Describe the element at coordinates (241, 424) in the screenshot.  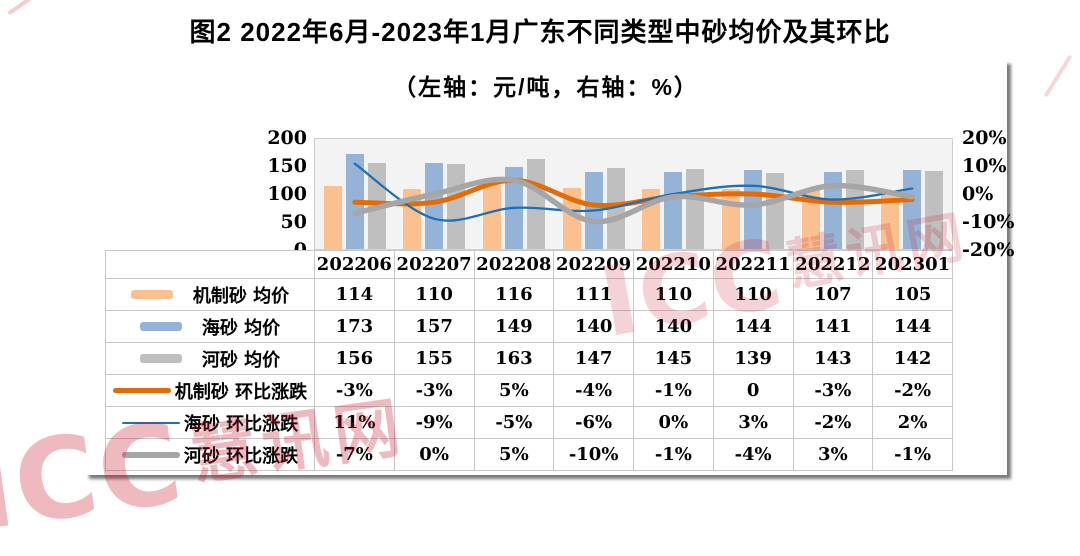
I see `legend-label: 海砂 环比涨跌` at that location.